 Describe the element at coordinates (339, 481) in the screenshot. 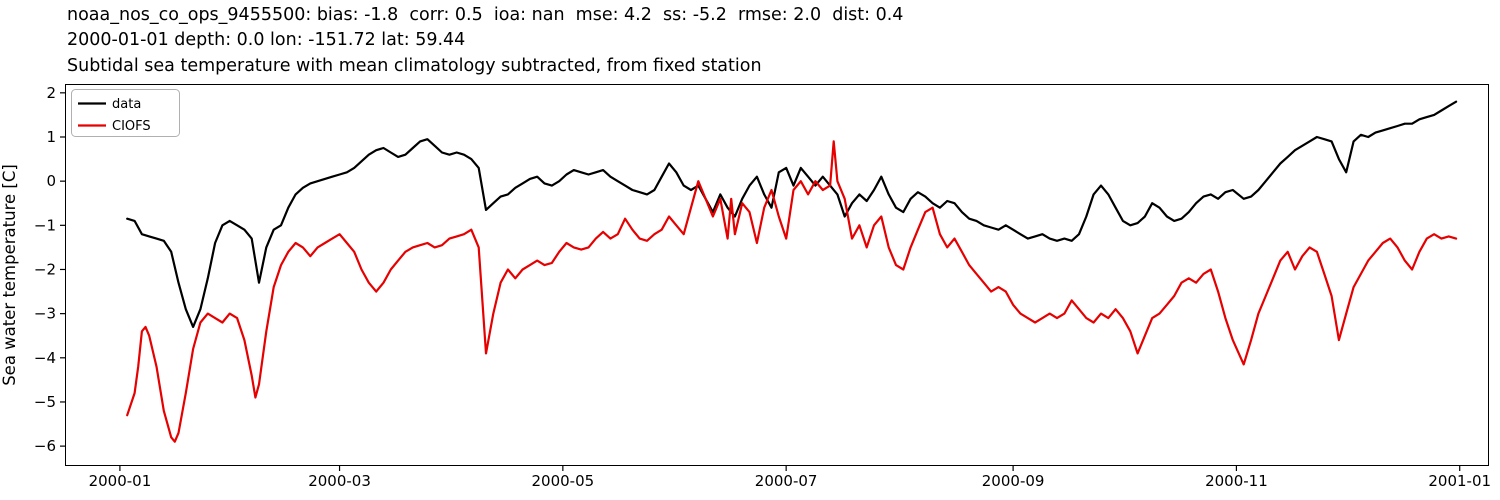

I see `x-tick-label: 2000-03` at that location.